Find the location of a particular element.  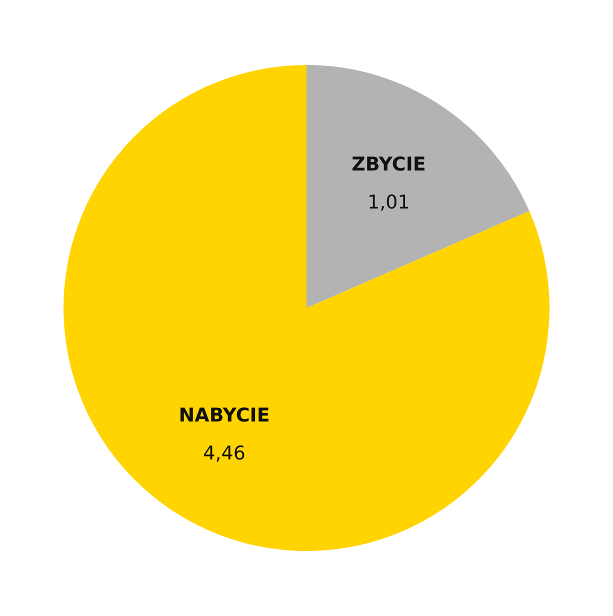

pie-slice is located at coordinates (418, 186).